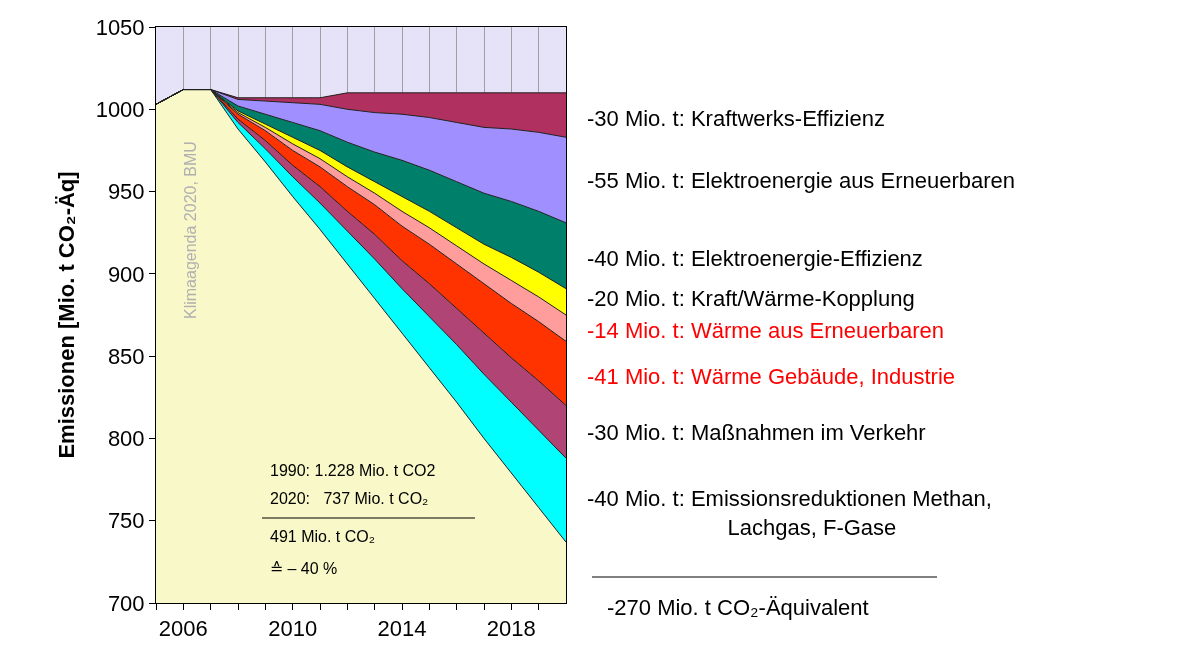 The image size is (1183, 660). Describe the element at coordinates (322, 536) in the screenshot. I see `annotation: 491 Mio. t CO₂` at that location.